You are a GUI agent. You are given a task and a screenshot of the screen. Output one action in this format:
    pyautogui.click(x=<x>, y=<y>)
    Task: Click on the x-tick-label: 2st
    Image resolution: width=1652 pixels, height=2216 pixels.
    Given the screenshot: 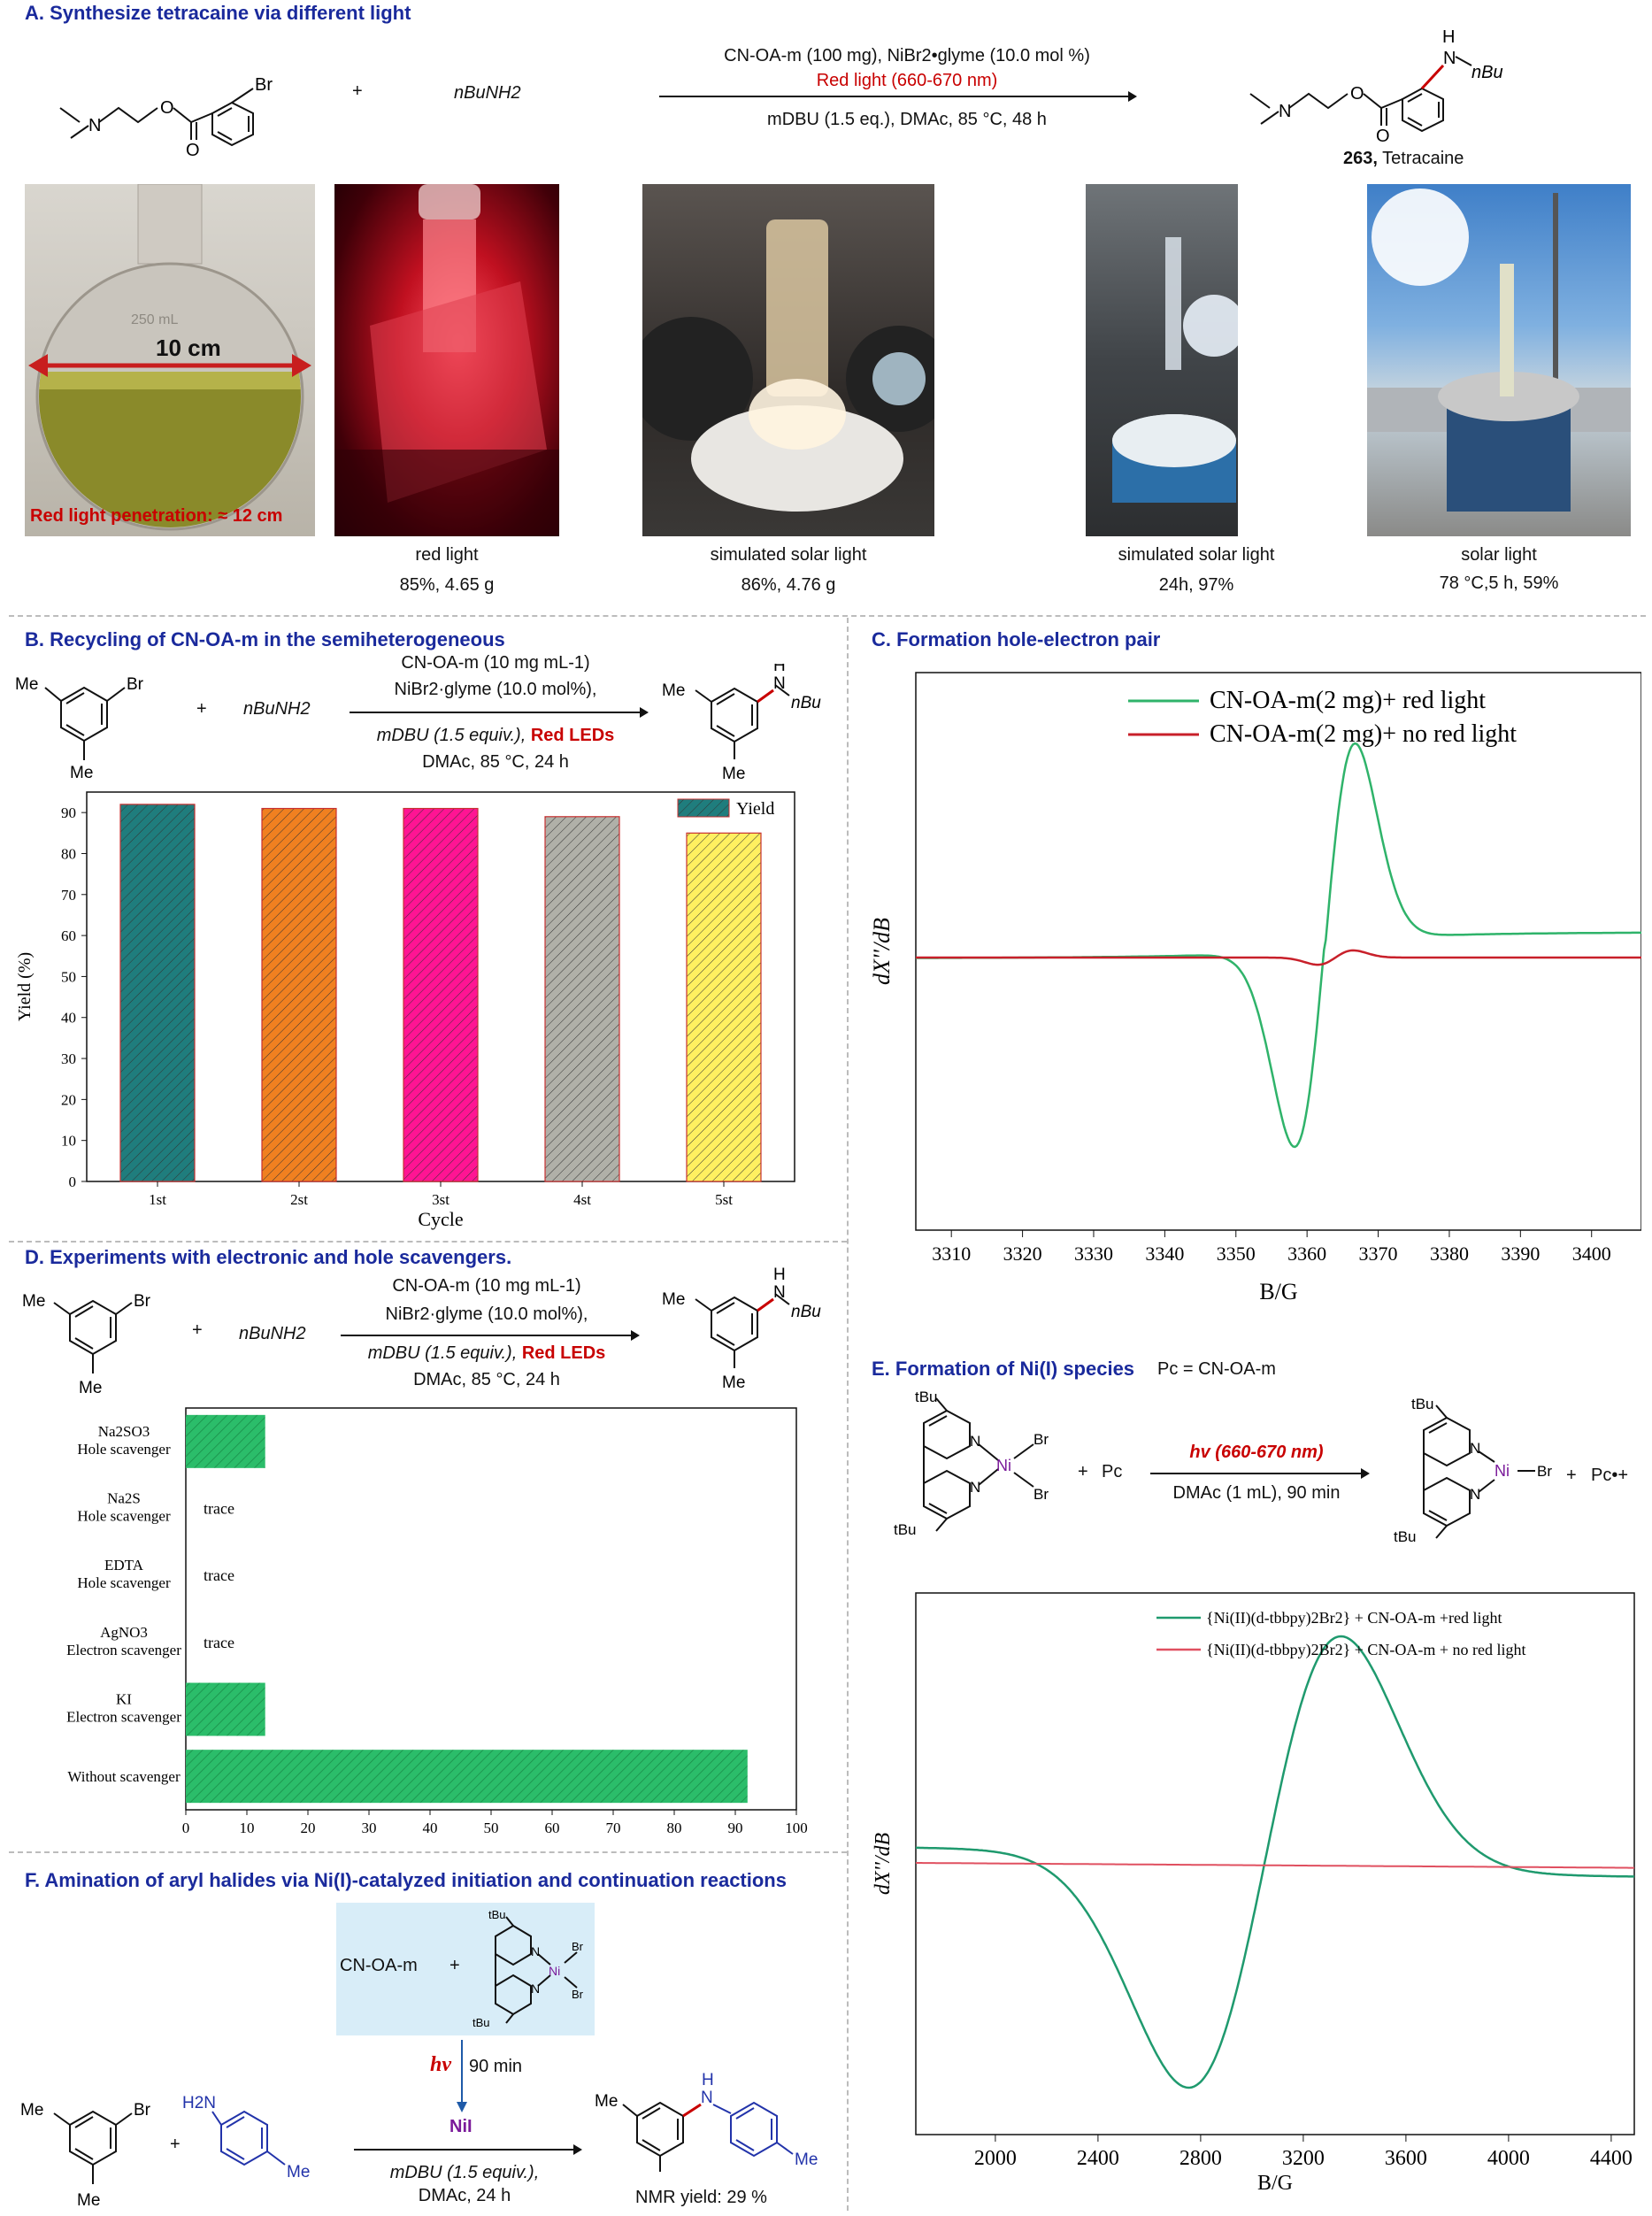 What is the action you would take?
    pyautogui.click(x=299, y=1199)
    